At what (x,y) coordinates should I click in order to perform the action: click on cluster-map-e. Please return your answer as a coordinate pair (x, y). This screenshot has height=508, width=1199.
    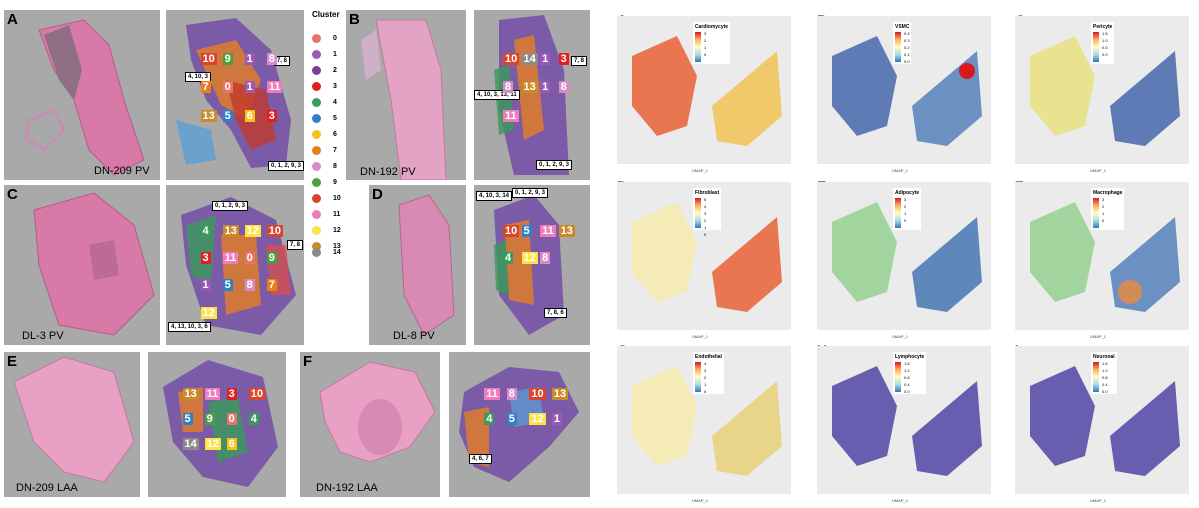
    Looking at the image, I should click on (220, 423).